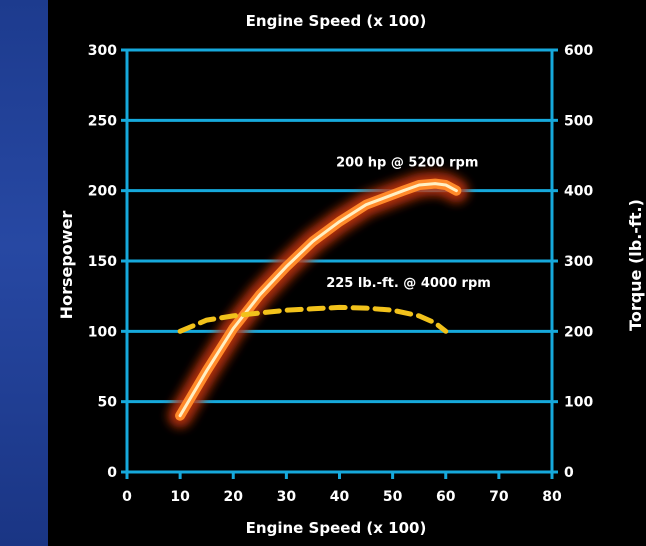  What do you see at coordinates (578, 51) in the screenshot?
I see `y2-tick-label: 600` at bounding box center [578, 51].